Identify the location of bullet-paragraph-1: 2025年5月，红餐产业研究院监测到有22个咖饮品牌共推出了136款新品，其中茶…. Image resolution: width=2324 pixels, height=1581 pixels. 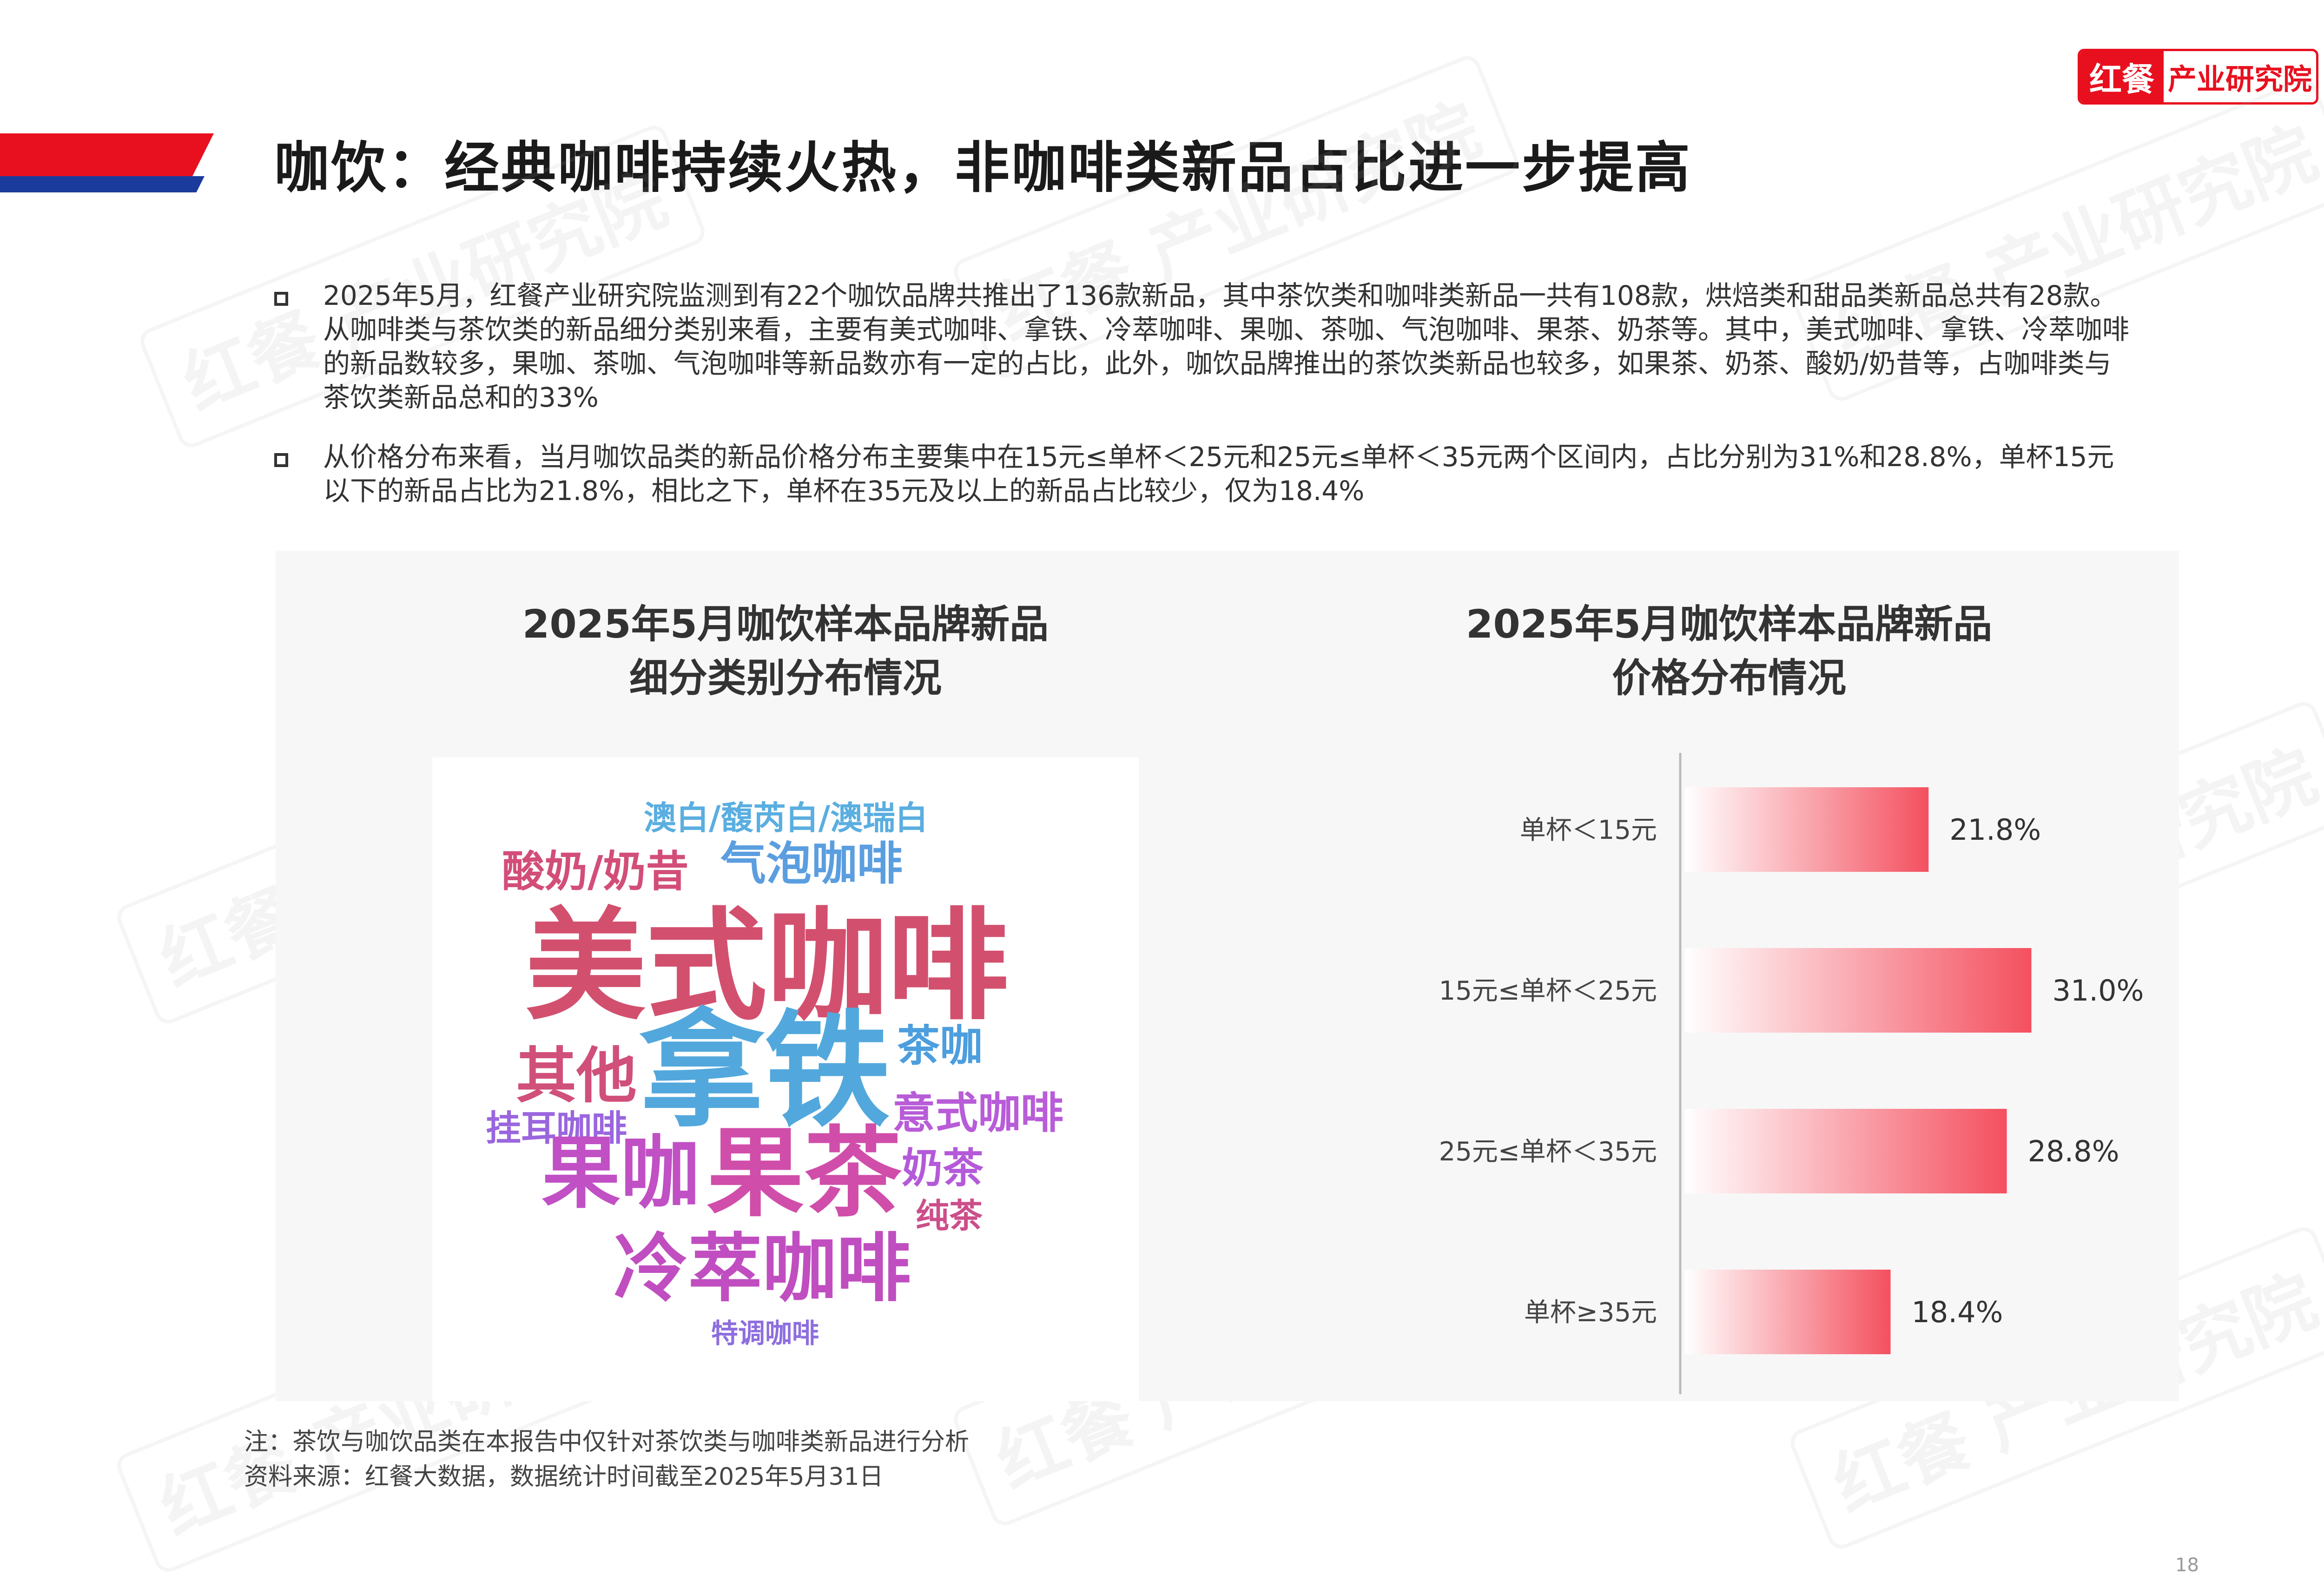
(1226, 346).